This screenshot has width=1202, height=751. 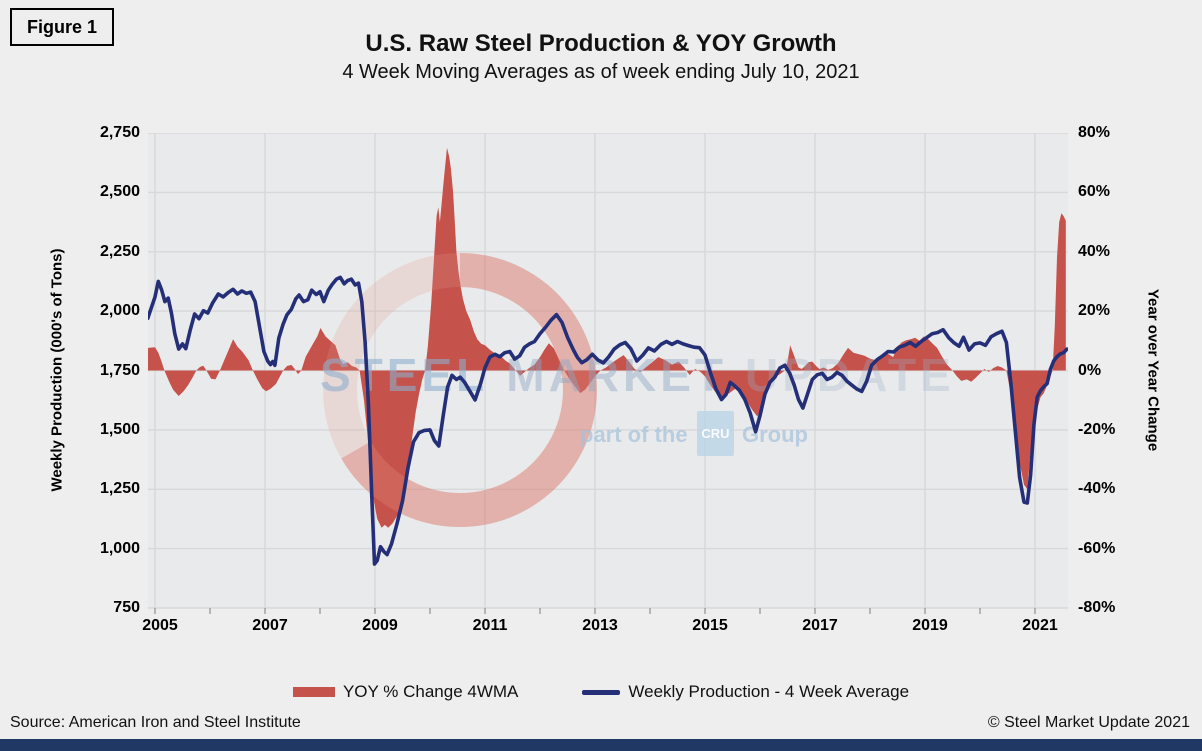 I want to click on x-axis-tick-label: 2017, so click(x=820, y=625).